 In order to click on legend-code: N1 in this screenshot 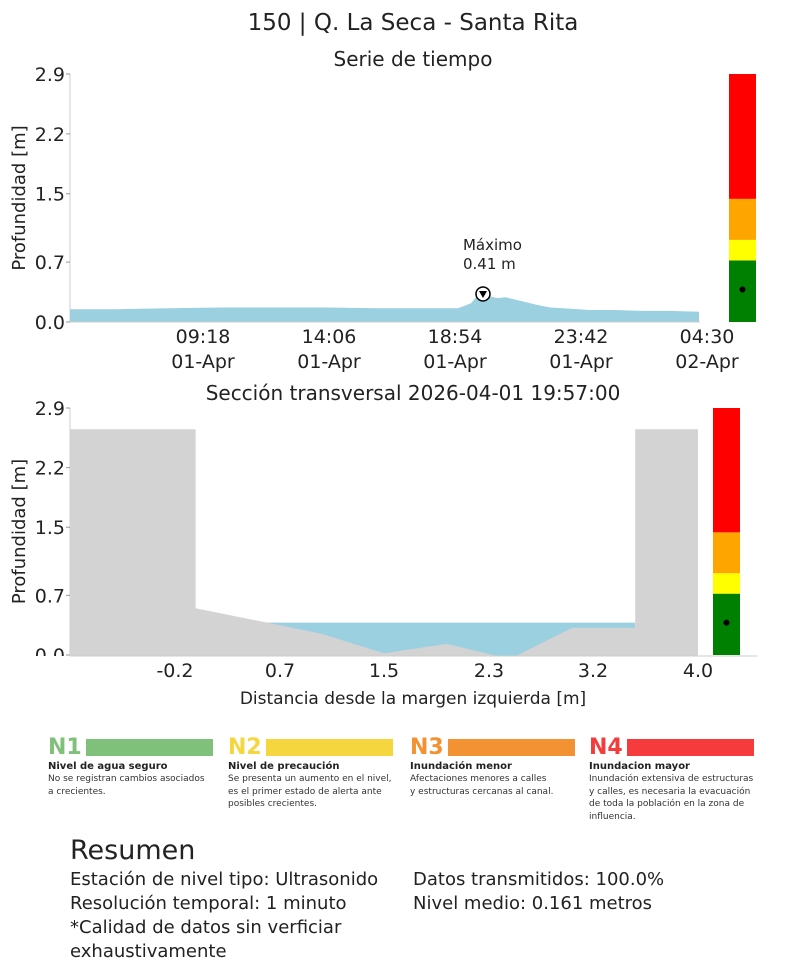, I will do `click(65, 747)`.